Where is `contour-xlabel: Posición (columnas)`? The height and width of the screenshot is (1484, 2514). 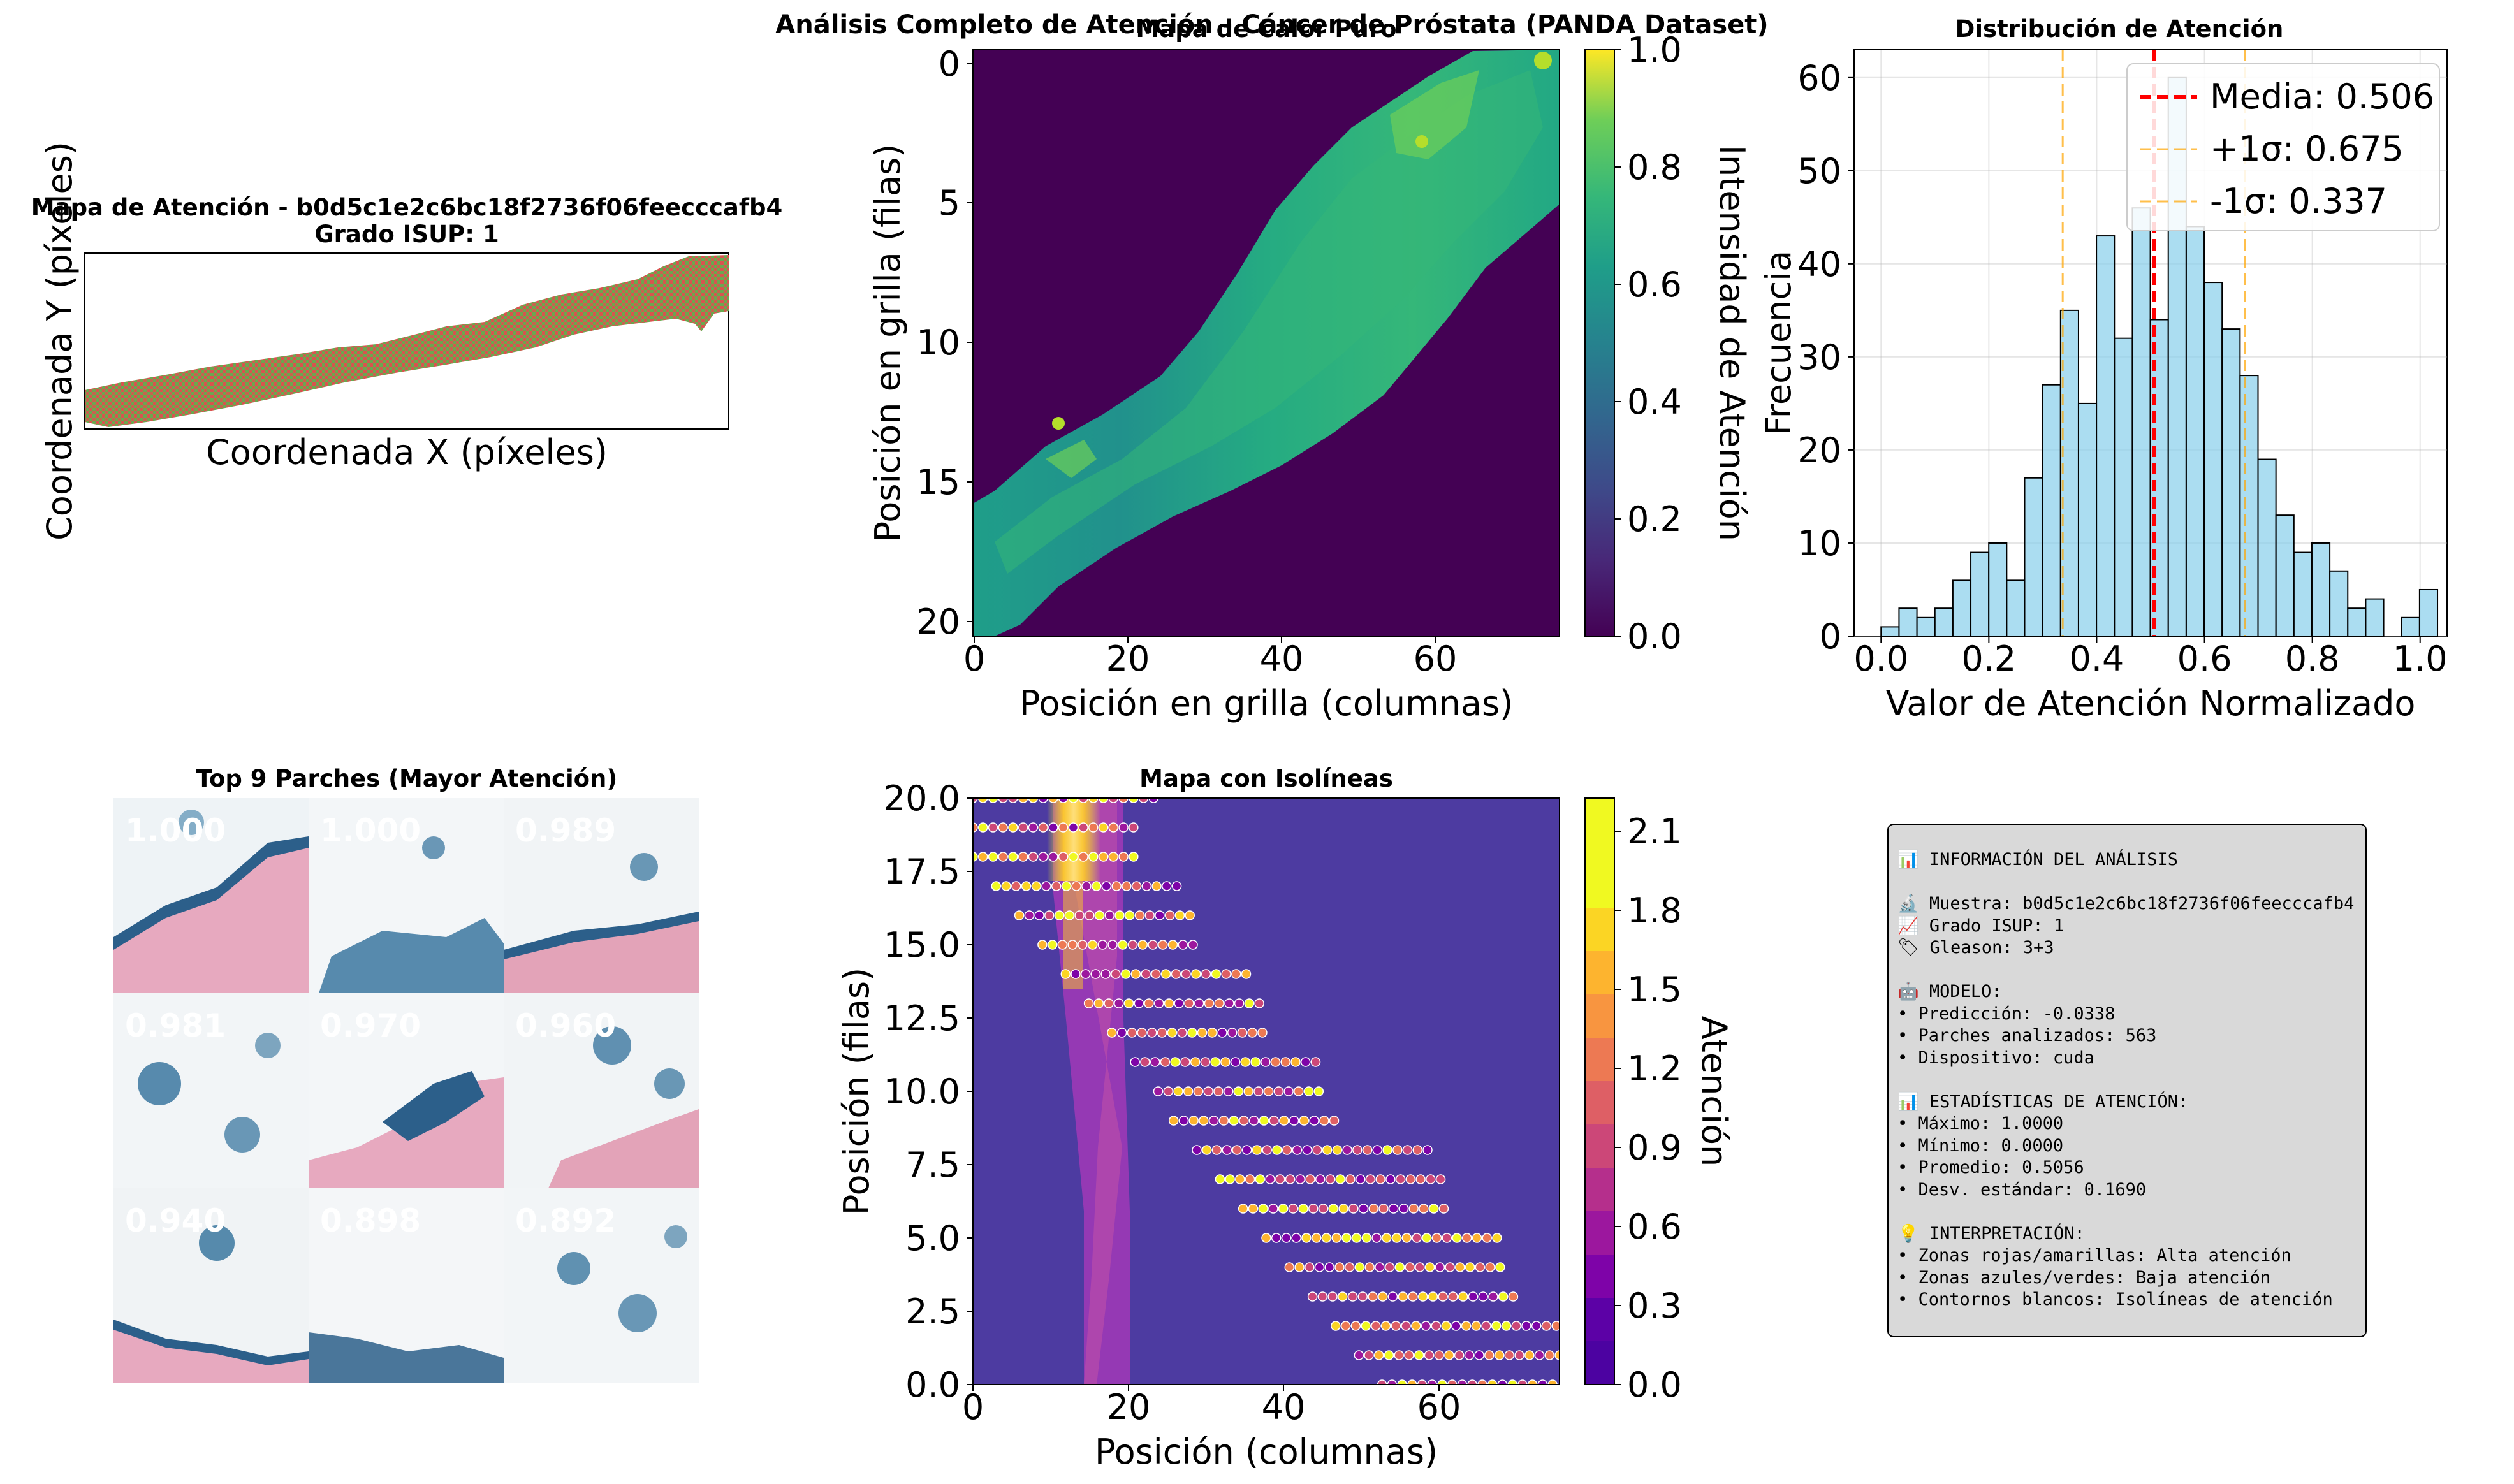 contour-xlabel: Posición (columnas) is located at coordinates (1266, 1452).